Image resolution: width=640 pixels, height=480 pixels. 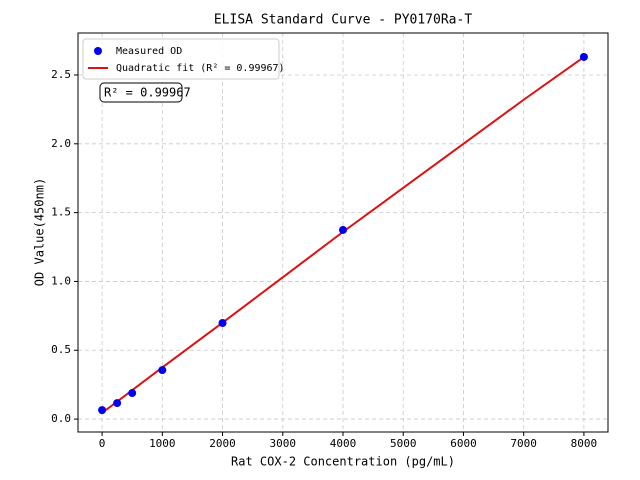 What do you see at coordinates (222, 443) in the screenshot?
I see `x-tick-label: 2000` at bounding box center [222, 443].